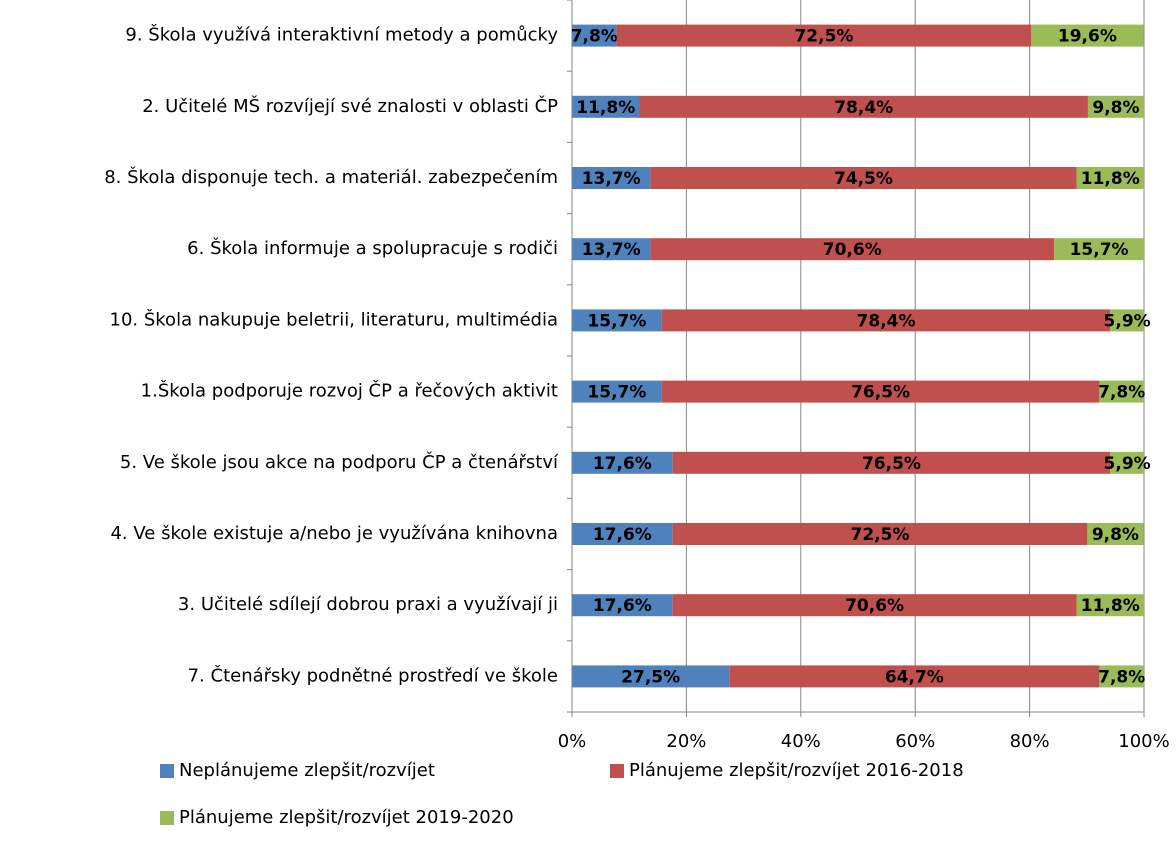 The height and width of the screenshot is (857, 1176). Describe the element at coordinates (801, 741) in the screenshot. I see `x-tick-label: 40%` at that location.